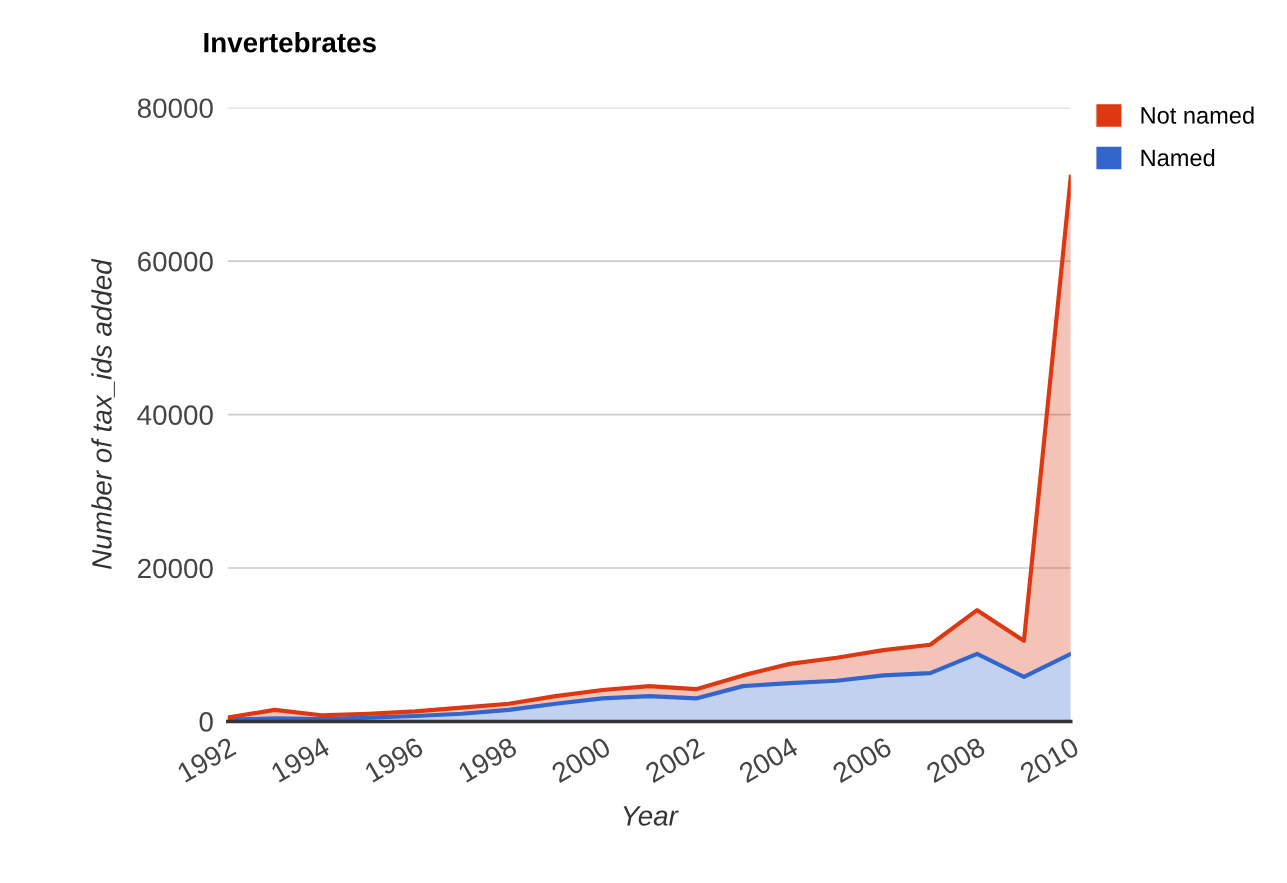 The image size is (1287, 883). I want to click on chart-title: Invertebrates, so click(290, 42).